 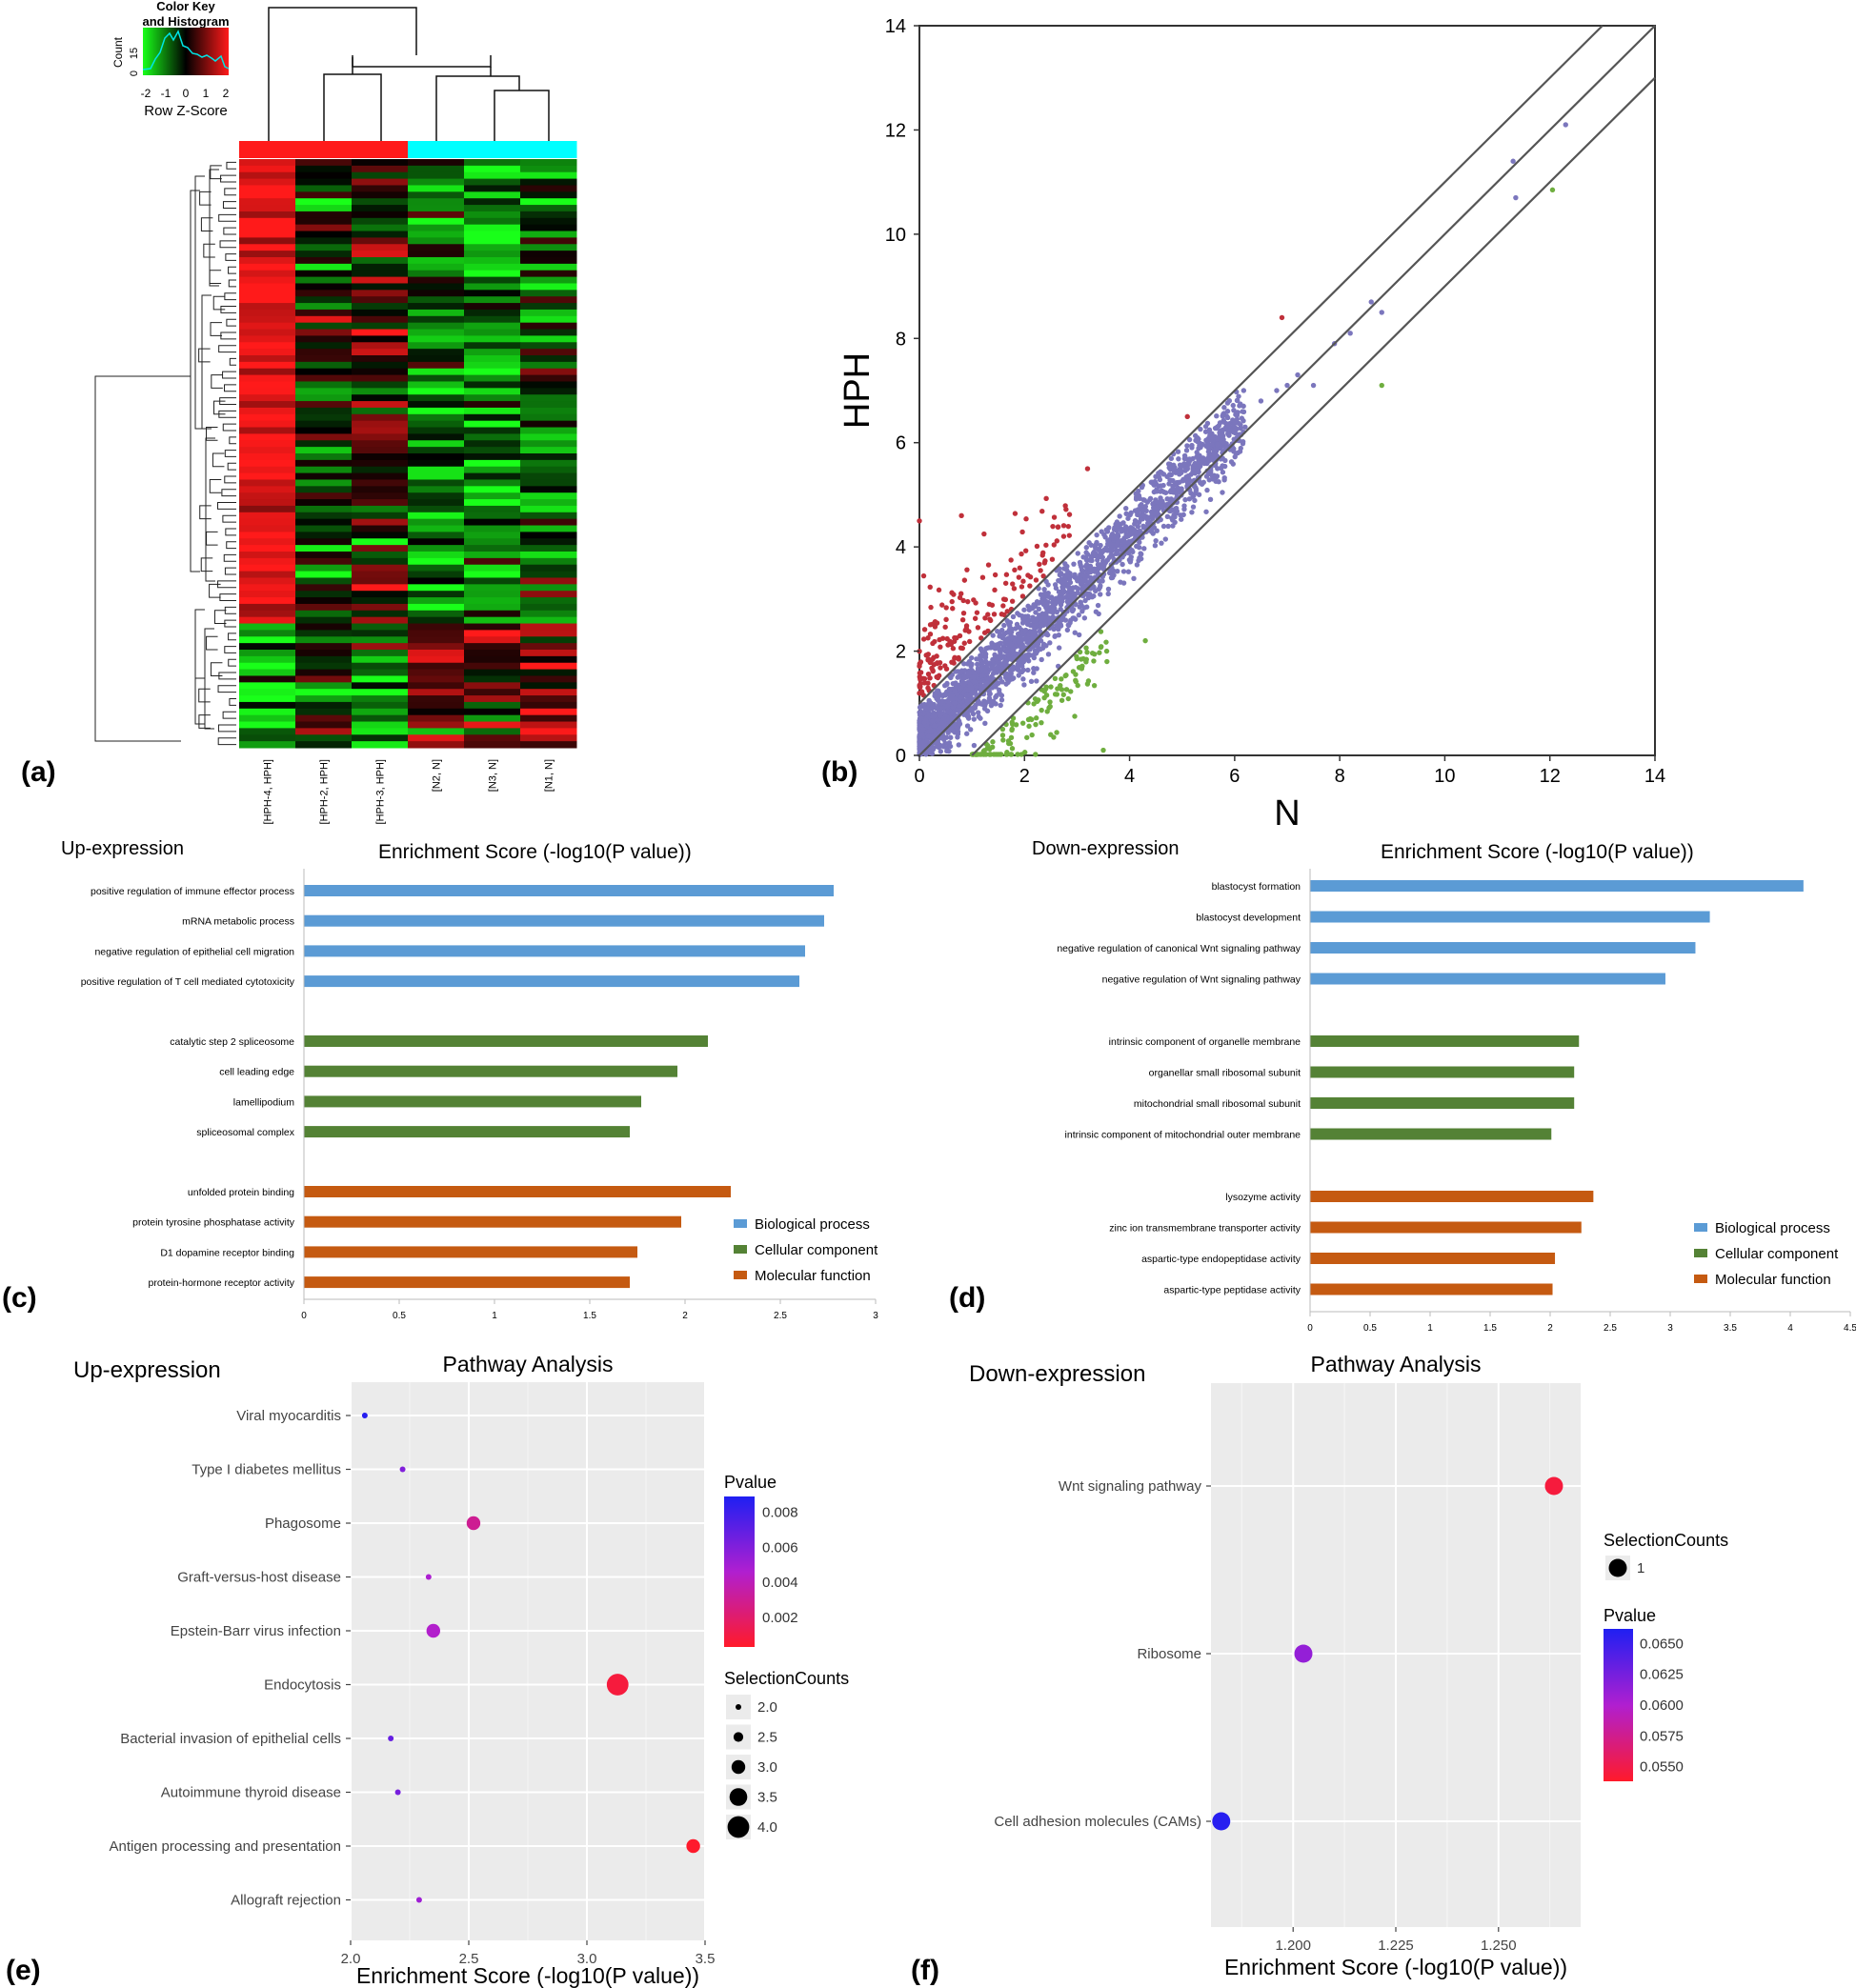 I want to click on column-dendrogram, so click(x=409, y=74).